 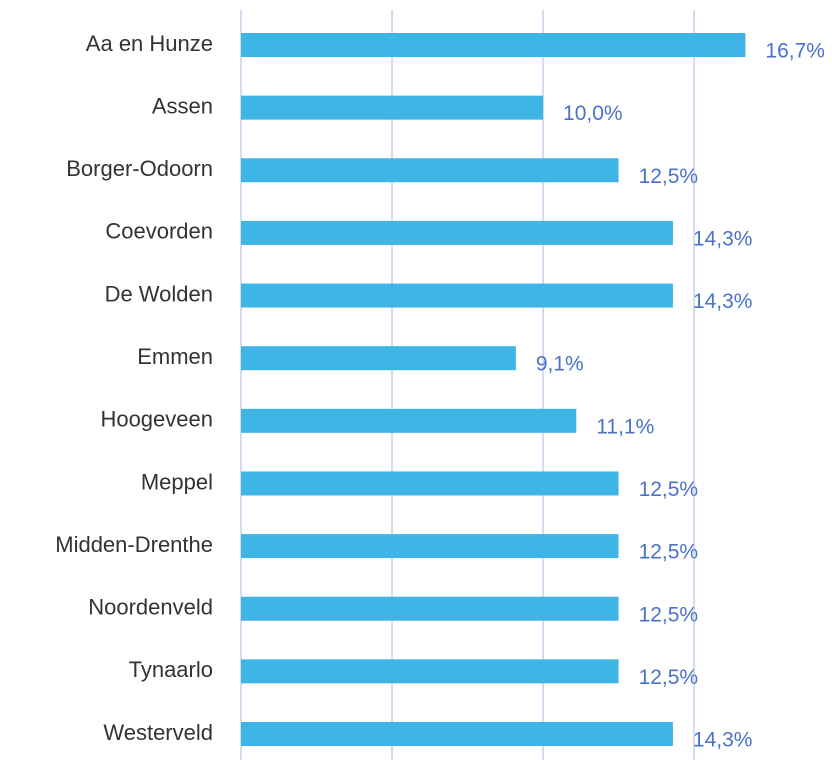 What do you see at coordinates (171, 669) in the screenshot?
I see `y-tick-label: Tynaarlo` at bounding box center [171, 669].